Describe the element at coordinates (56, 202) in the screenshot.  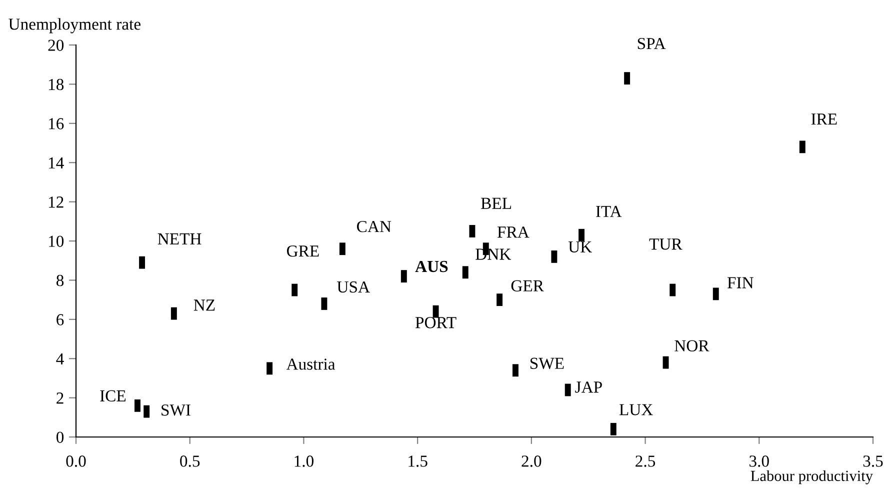
I see `y-tick-label: 12` at that location.